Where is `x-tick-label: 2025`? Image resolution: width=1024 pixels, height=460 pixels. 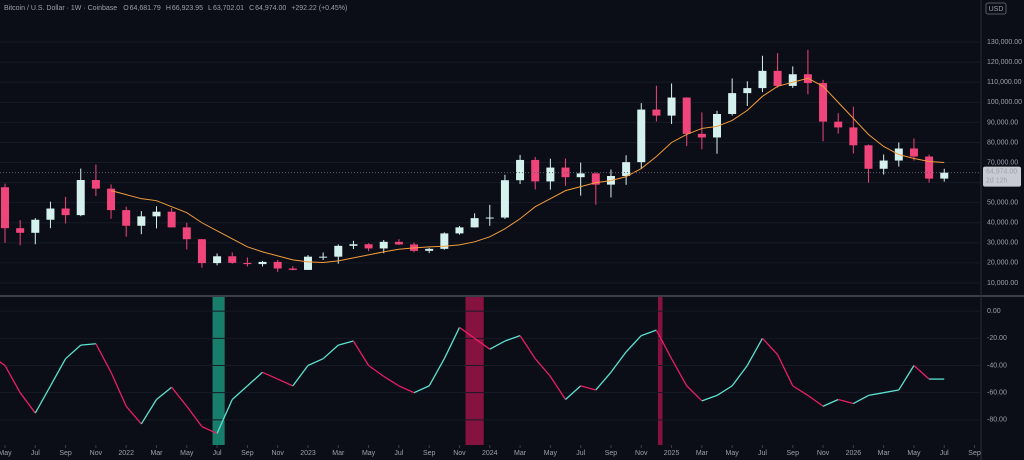 x-tick-label: 2025 is located at coordinates (672, 453).